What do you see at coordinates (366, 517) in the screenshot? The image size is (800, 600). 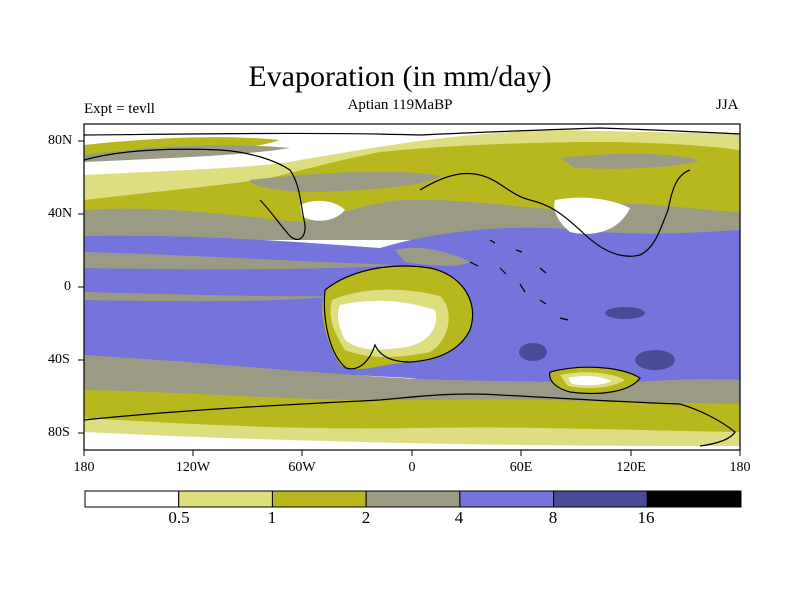 I see `colorbar-label-2: 2` at bounding box center [366, 517].